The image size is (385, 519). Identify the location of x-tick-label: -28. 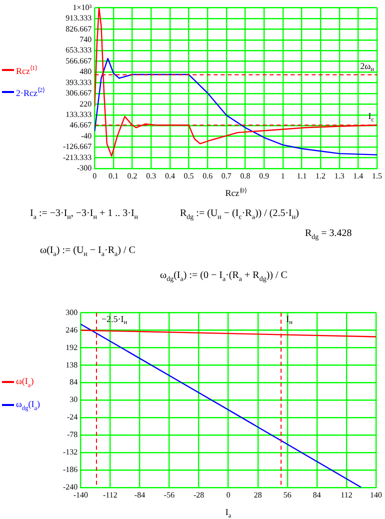
(198, 495).